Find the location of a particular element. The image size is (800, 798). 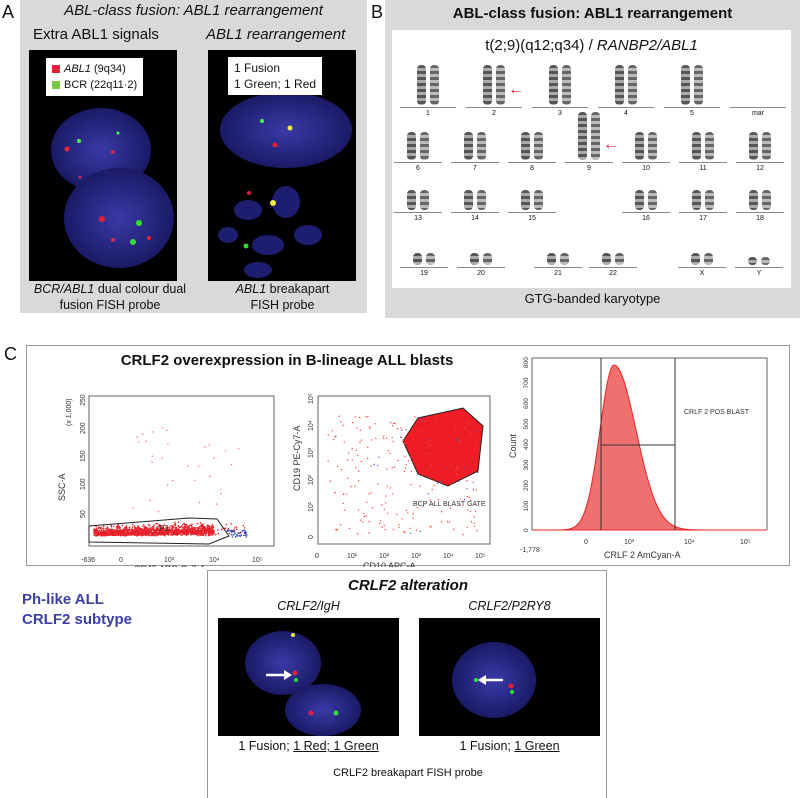

pattern-line: 1 Fusion is located at coordinates (257, 68).